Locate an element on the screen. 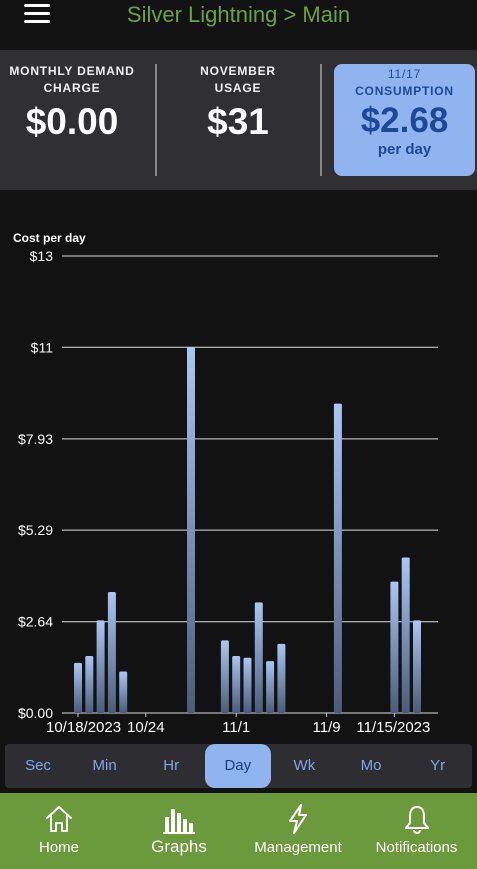 This screenshot has width=477, height=869. x-tick-label: 11/15/2023 is located at coordinates (393, 727).